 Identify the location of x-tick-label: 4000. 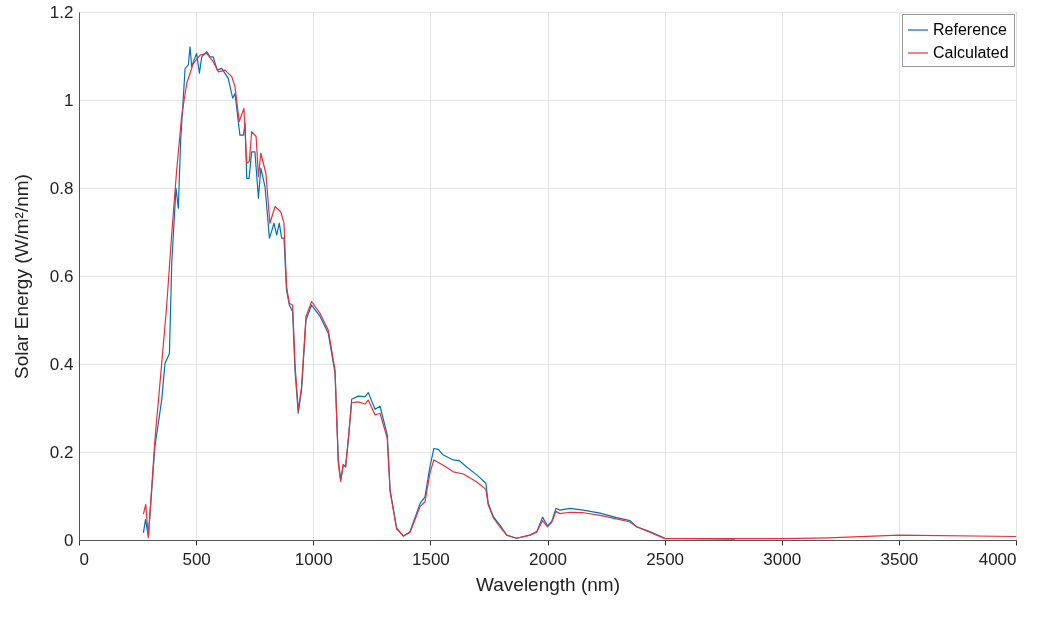
(997, 559).